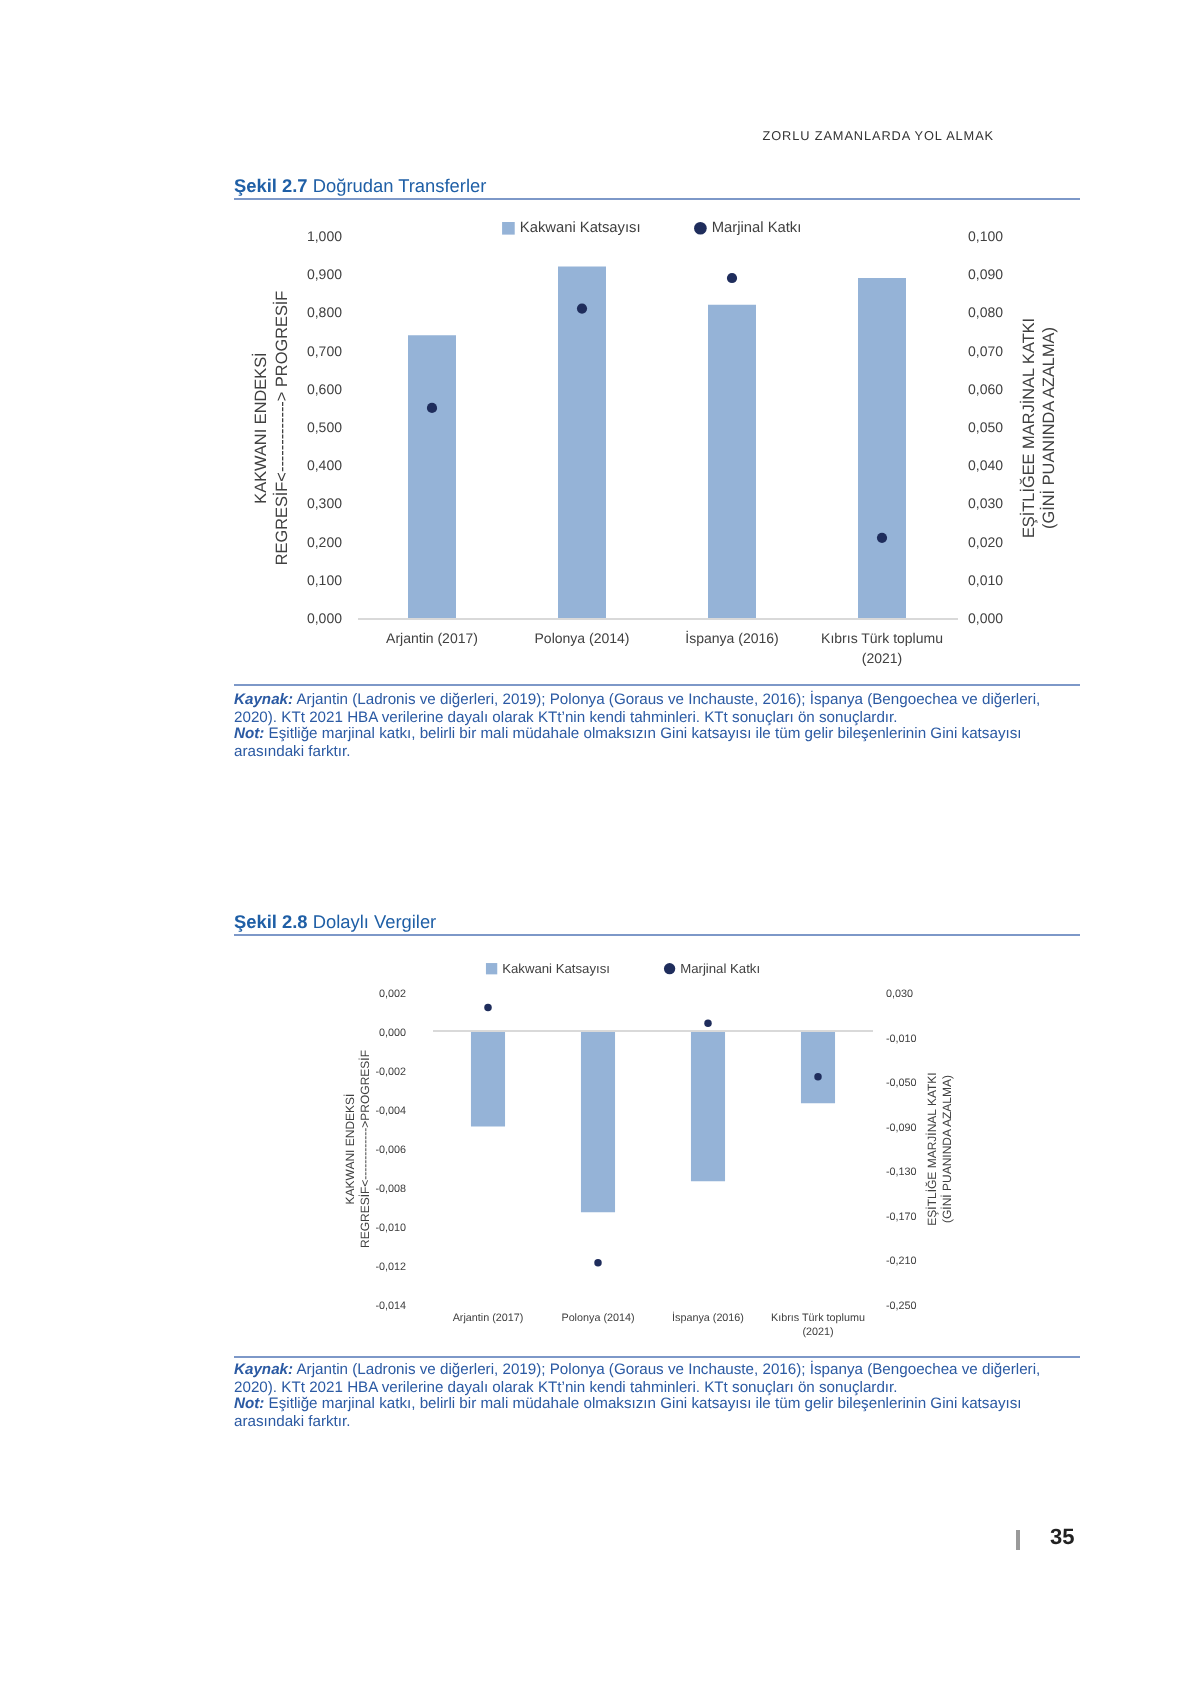 This screenshot has height=1684, width=1192. What do you see at coordinates (270, 428) in the screenshot?
I see `y-axis-title: KAKWANI ENDEKSİ REGRESİF<-------------> PROGRESİF` at bounding box center [270, 428].